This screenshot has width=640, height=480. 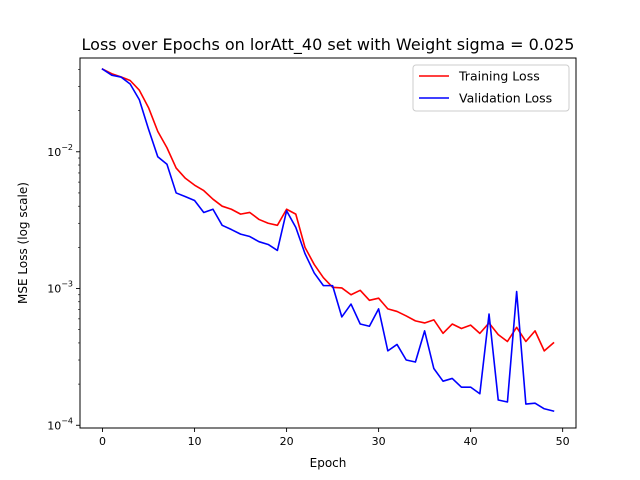 What do you see at coordinates (563, 441) in the screenshot?
I see `x-tick-label: 50` at bounding box center [563, 441].